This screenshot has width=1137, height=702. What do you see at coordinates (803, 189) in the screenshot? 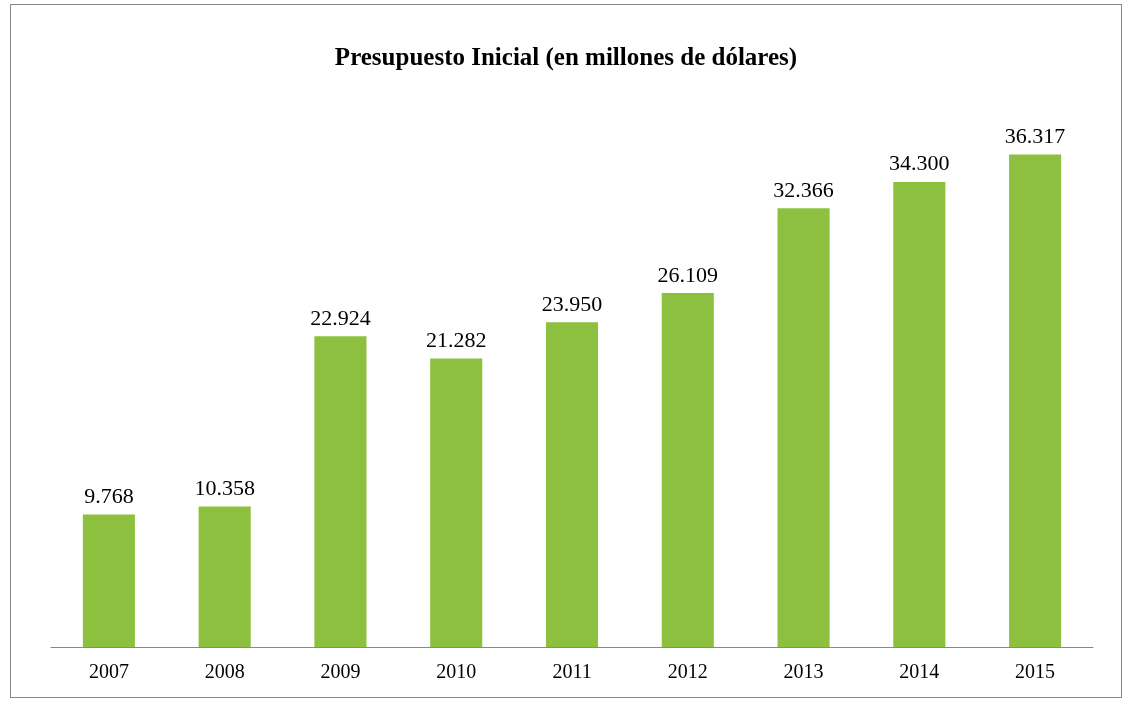
I see `data-label: 32.366` at bounding box center [803, 189].